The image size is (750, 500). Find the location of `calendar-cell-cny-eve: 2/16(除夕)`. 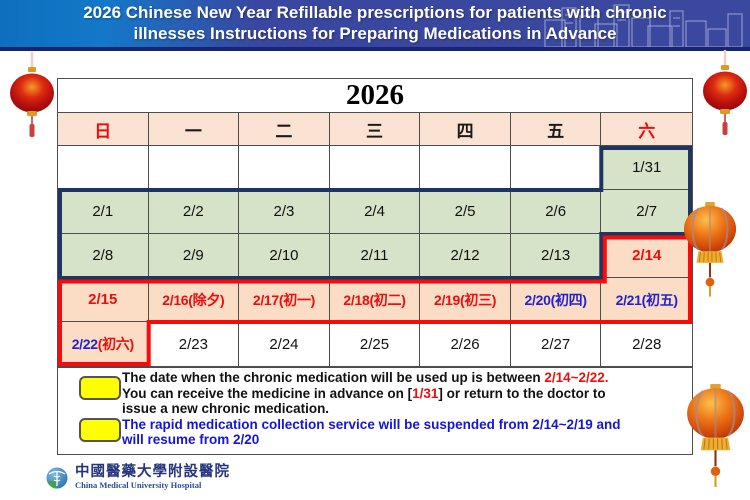

calendar-cell-cny-eve: 2/16(除夕) is located at coordinates (194, 300).